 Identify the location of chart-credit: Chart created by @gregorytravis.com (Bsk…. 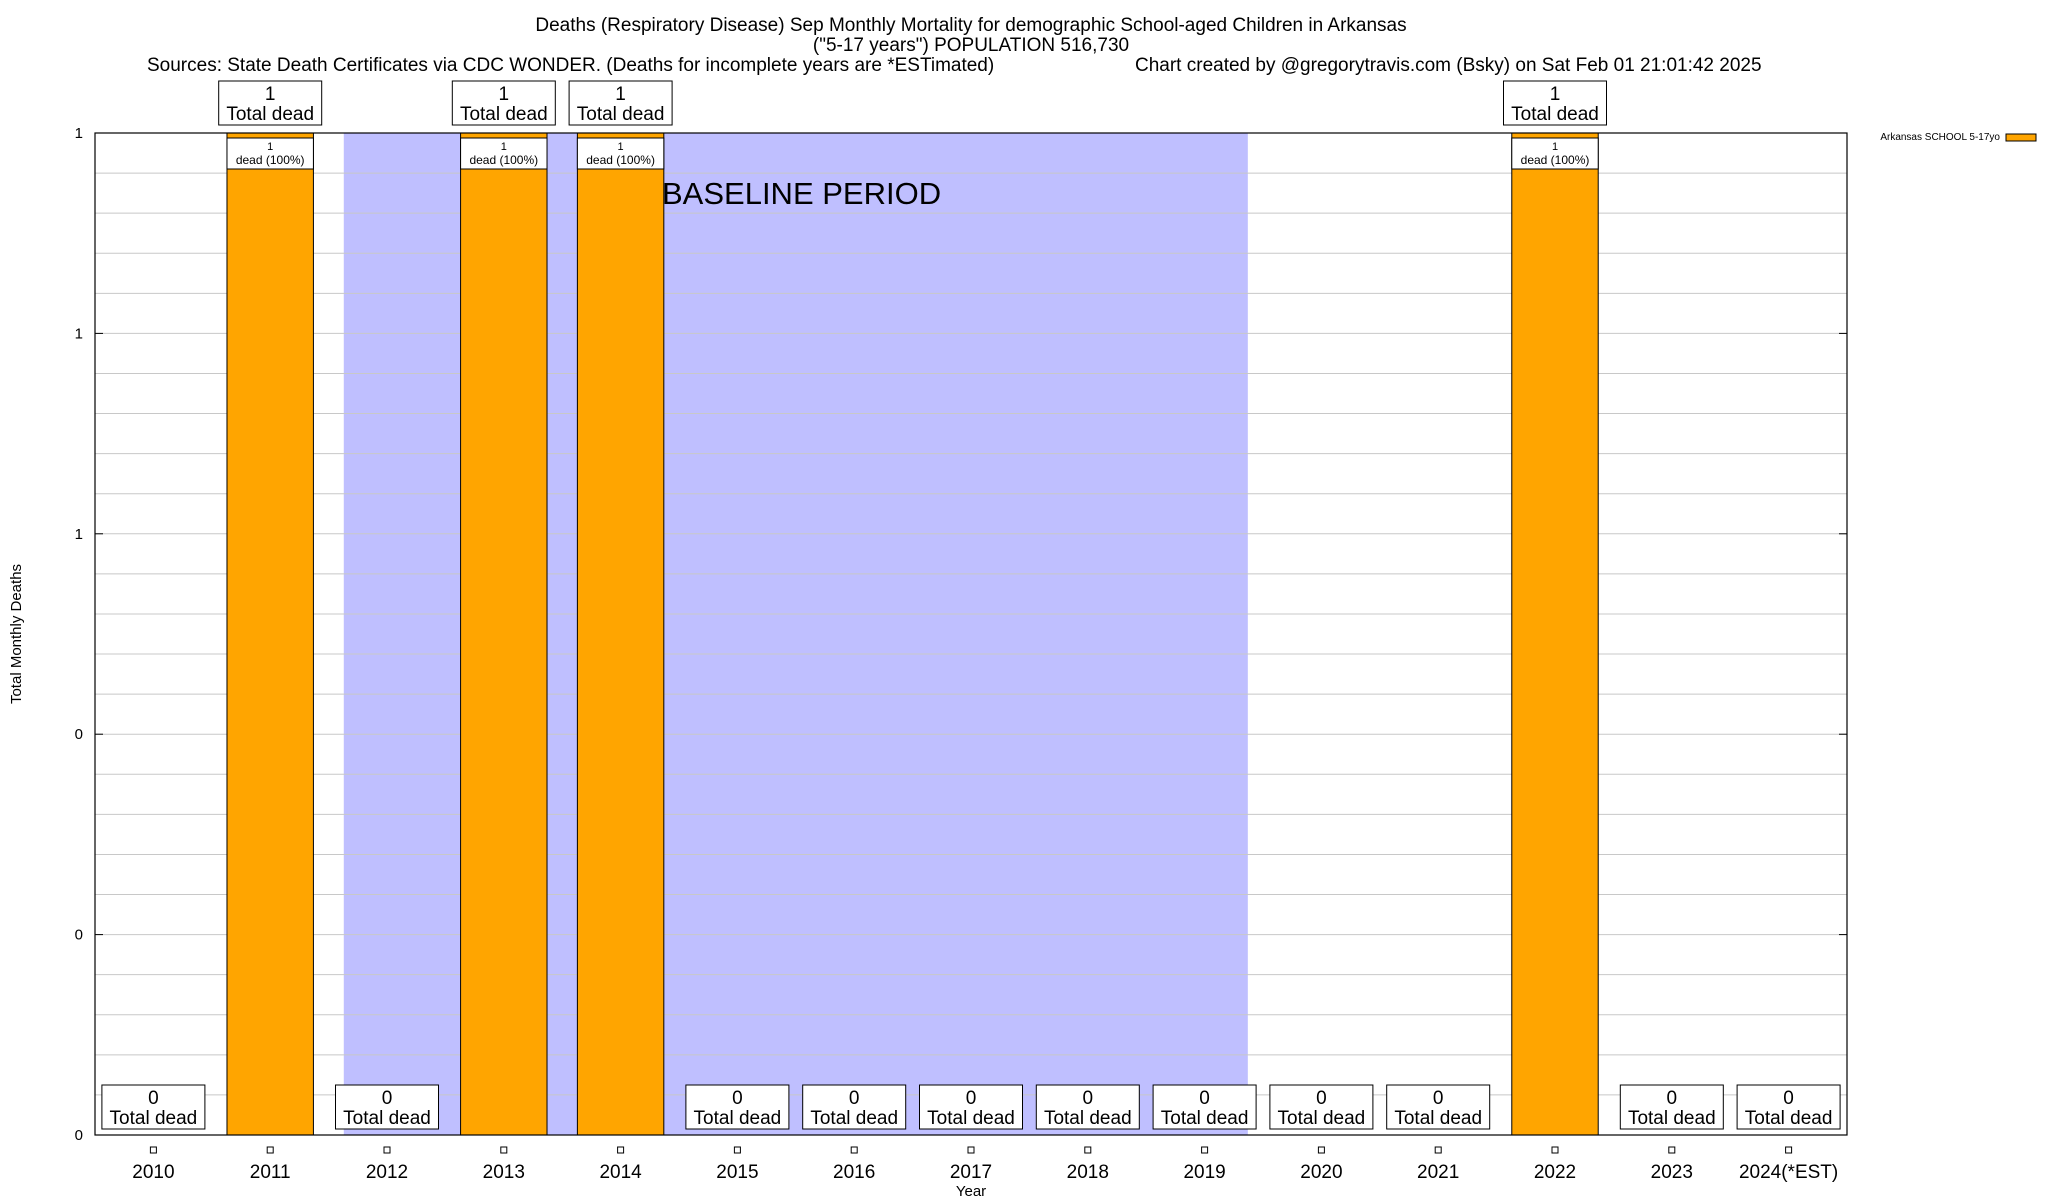
(1448, 65).